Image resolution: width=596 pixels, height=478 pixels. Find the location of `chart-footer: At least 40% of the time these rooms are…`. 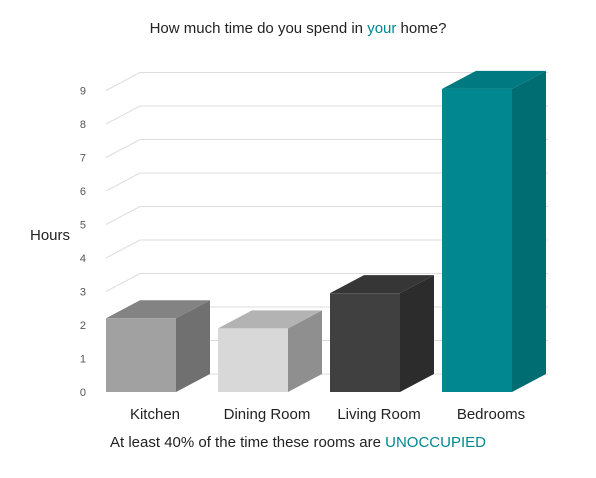

chart-footer: At least 40% of the time these rooms are… is located at coordinates (298, 442).